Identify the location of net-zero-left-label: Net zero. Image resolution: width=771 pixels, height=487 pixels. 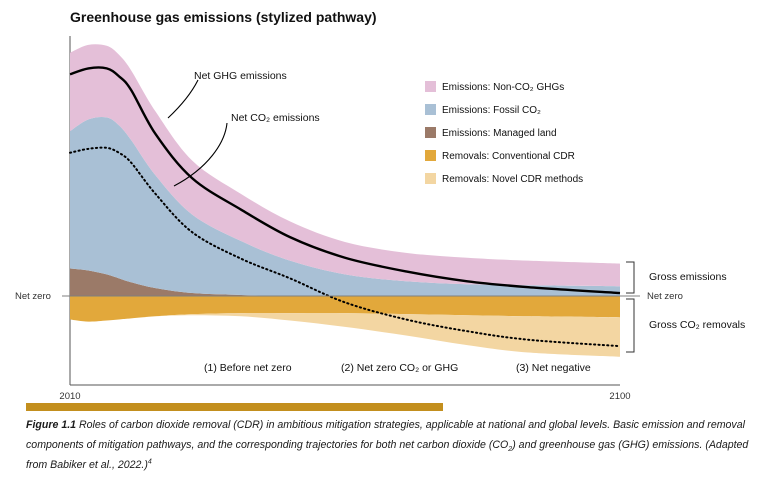
(33, 296).